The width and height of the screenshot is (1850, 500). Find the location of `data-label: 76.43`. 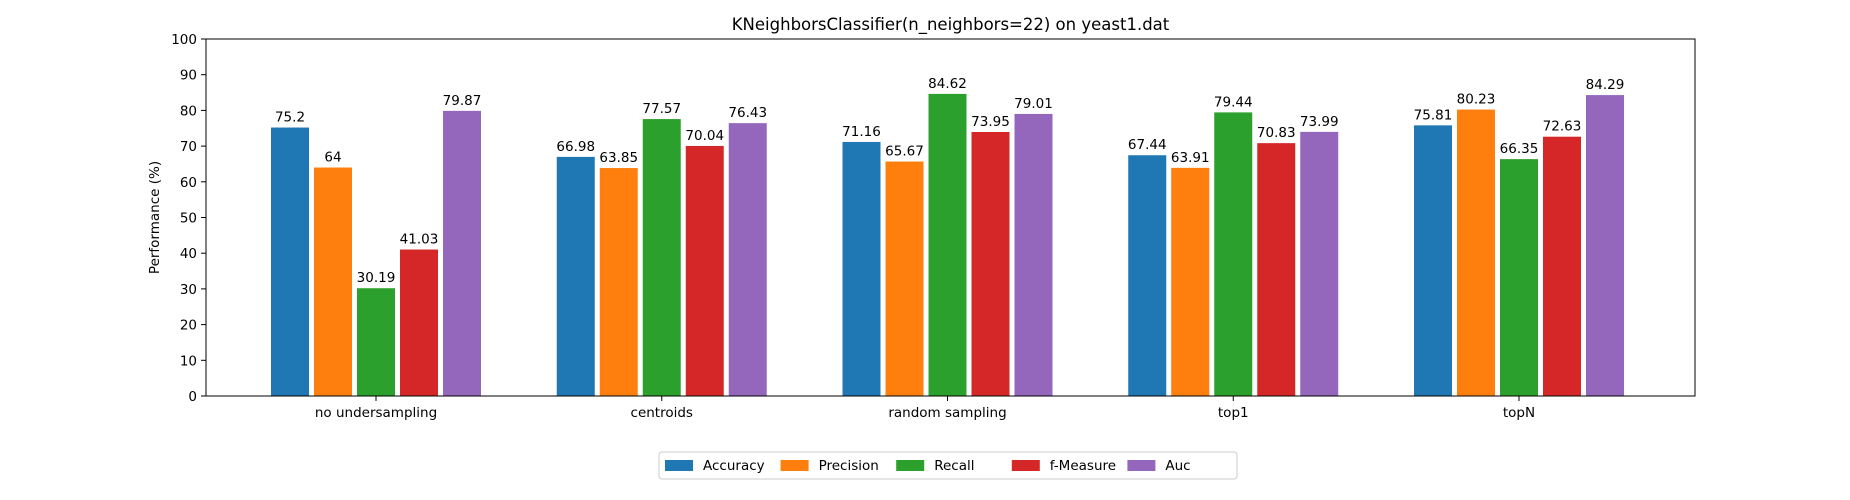

data-label: 76.43 is located at coordinates (747, 113).